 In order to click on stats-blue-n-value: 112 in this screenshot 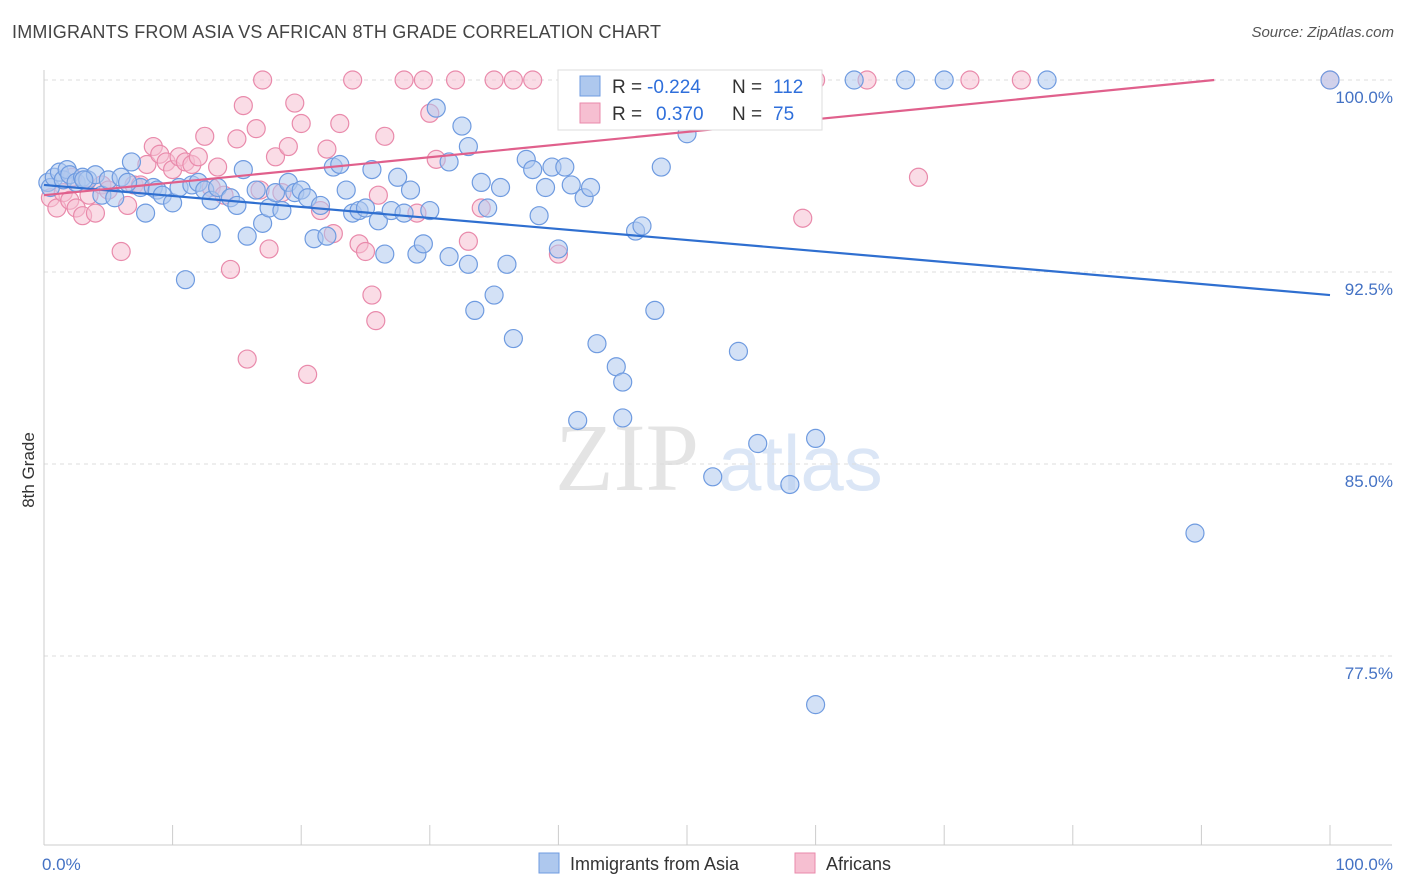, I will do `click(788, 87)`.